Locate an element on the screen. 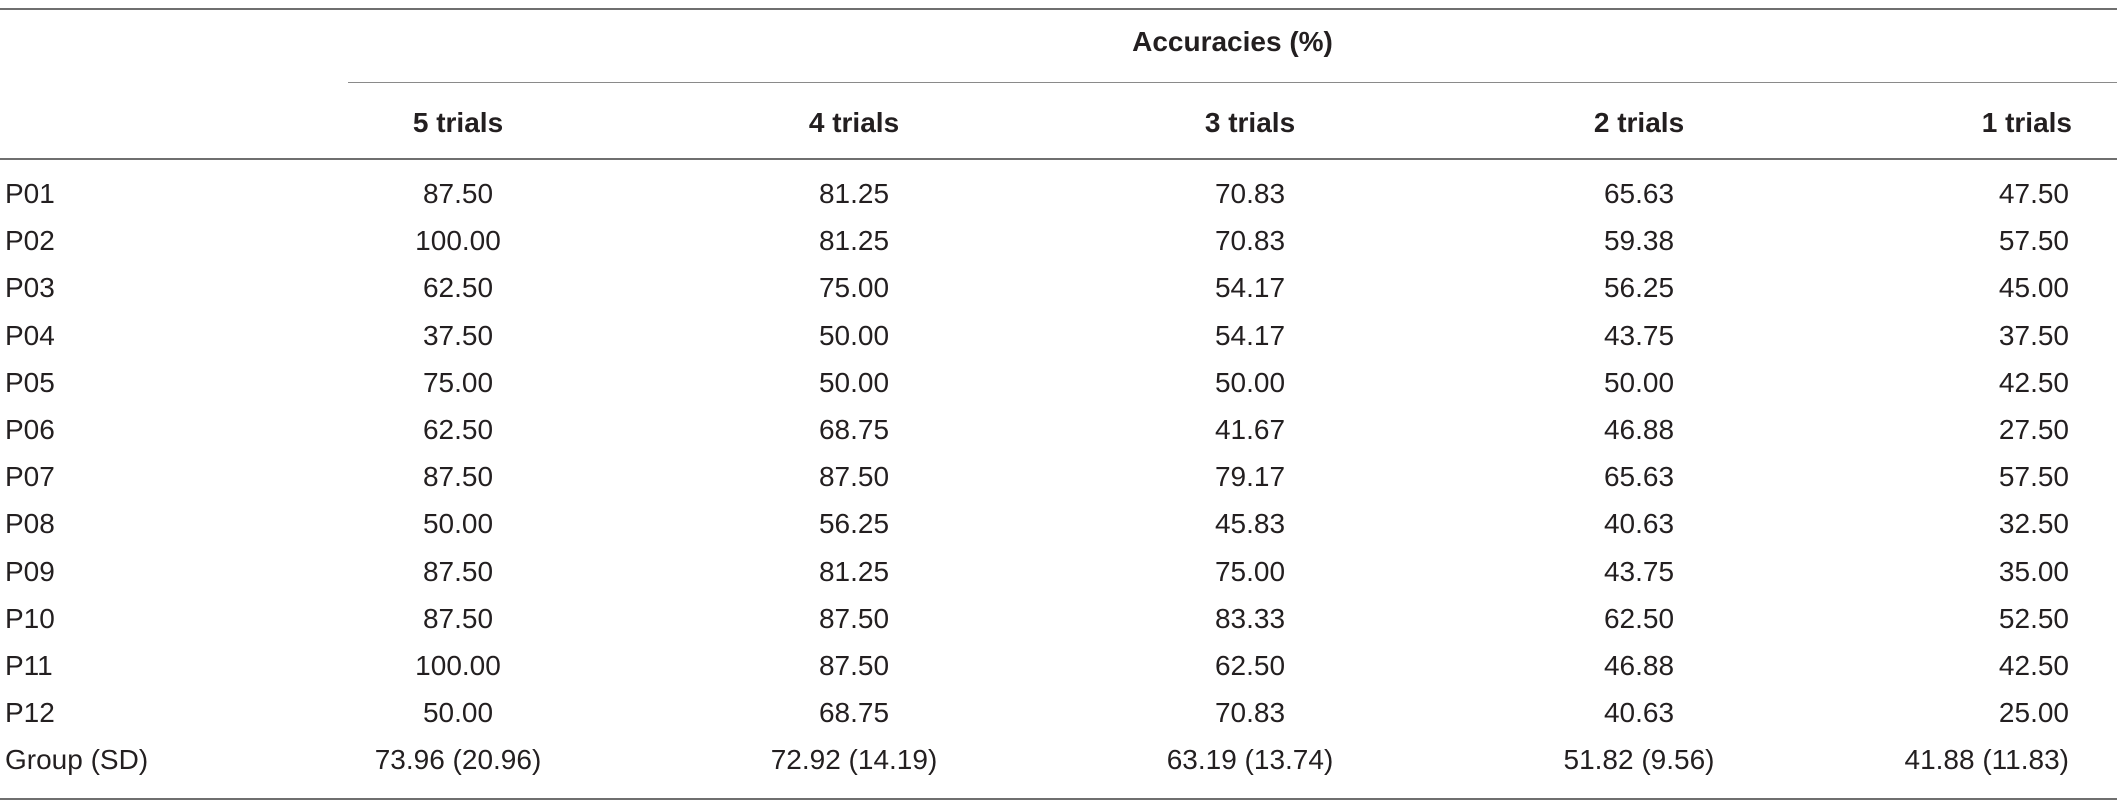  table-bottom-rule is located at coordinates (1058, 799).